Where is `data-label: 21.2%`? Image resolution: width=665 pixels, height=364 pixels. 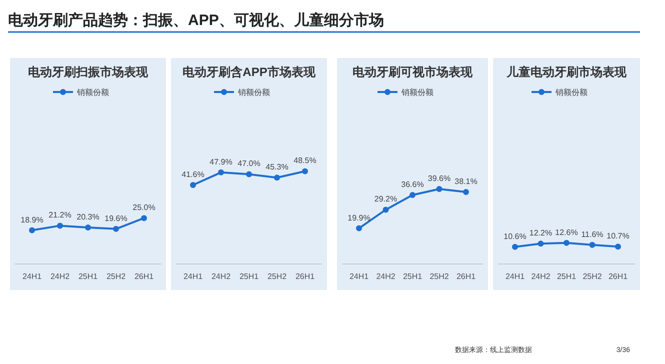
data-label: 21.2% is located at coordinates (60, 215).